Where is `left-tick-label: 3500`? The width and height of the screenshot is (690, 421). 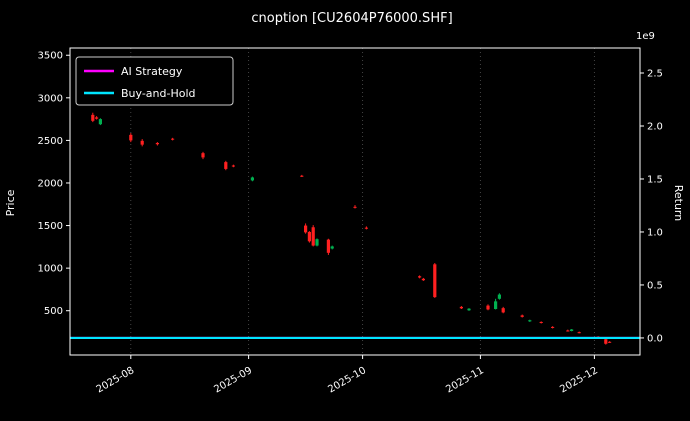 left-tick-label: 3500 is located at coordinates (50, 56).